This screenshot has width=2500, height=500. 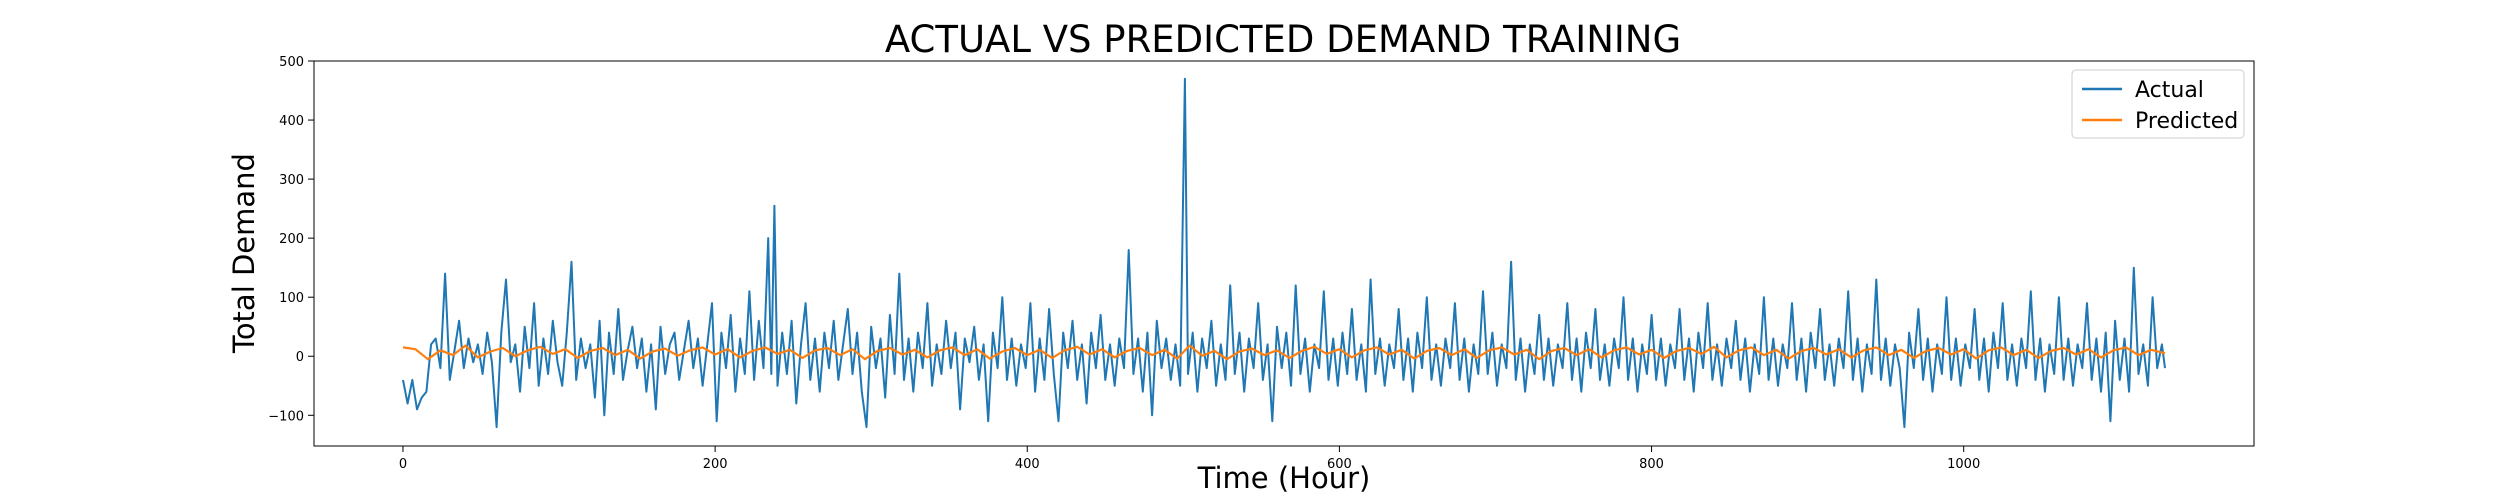 What do you see at coordinates (291, 298) in the screenshot?
I see `y-tick-label: 100` at bounding box center [291, 298].